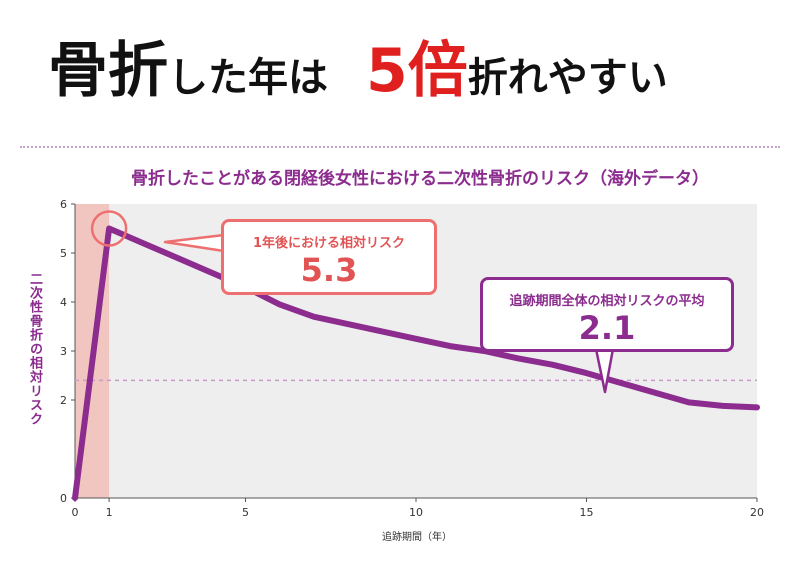 This screenshot has height=566, width=800. I want to click on x-tick-label: 10, so click(416, 512).